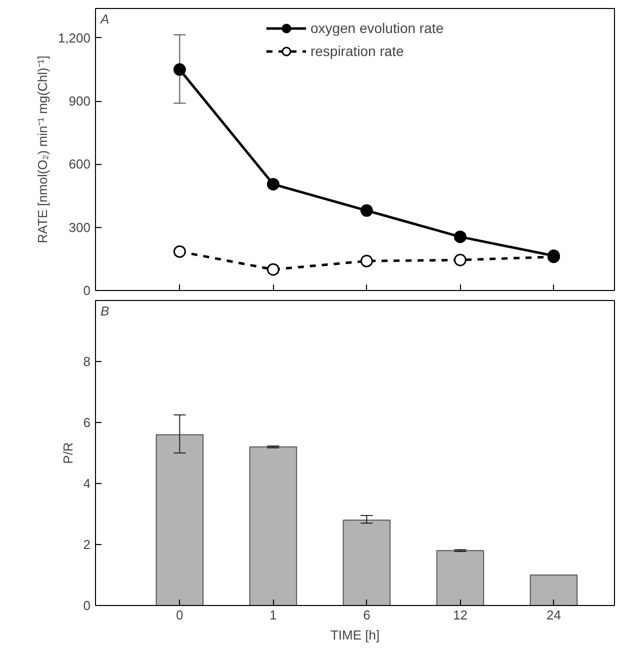 The height and width of the screenshot is (651, 622). Describe the element at coordinates (273, 615) in the screenshot. I see `x-tick-label: 1` at that location.